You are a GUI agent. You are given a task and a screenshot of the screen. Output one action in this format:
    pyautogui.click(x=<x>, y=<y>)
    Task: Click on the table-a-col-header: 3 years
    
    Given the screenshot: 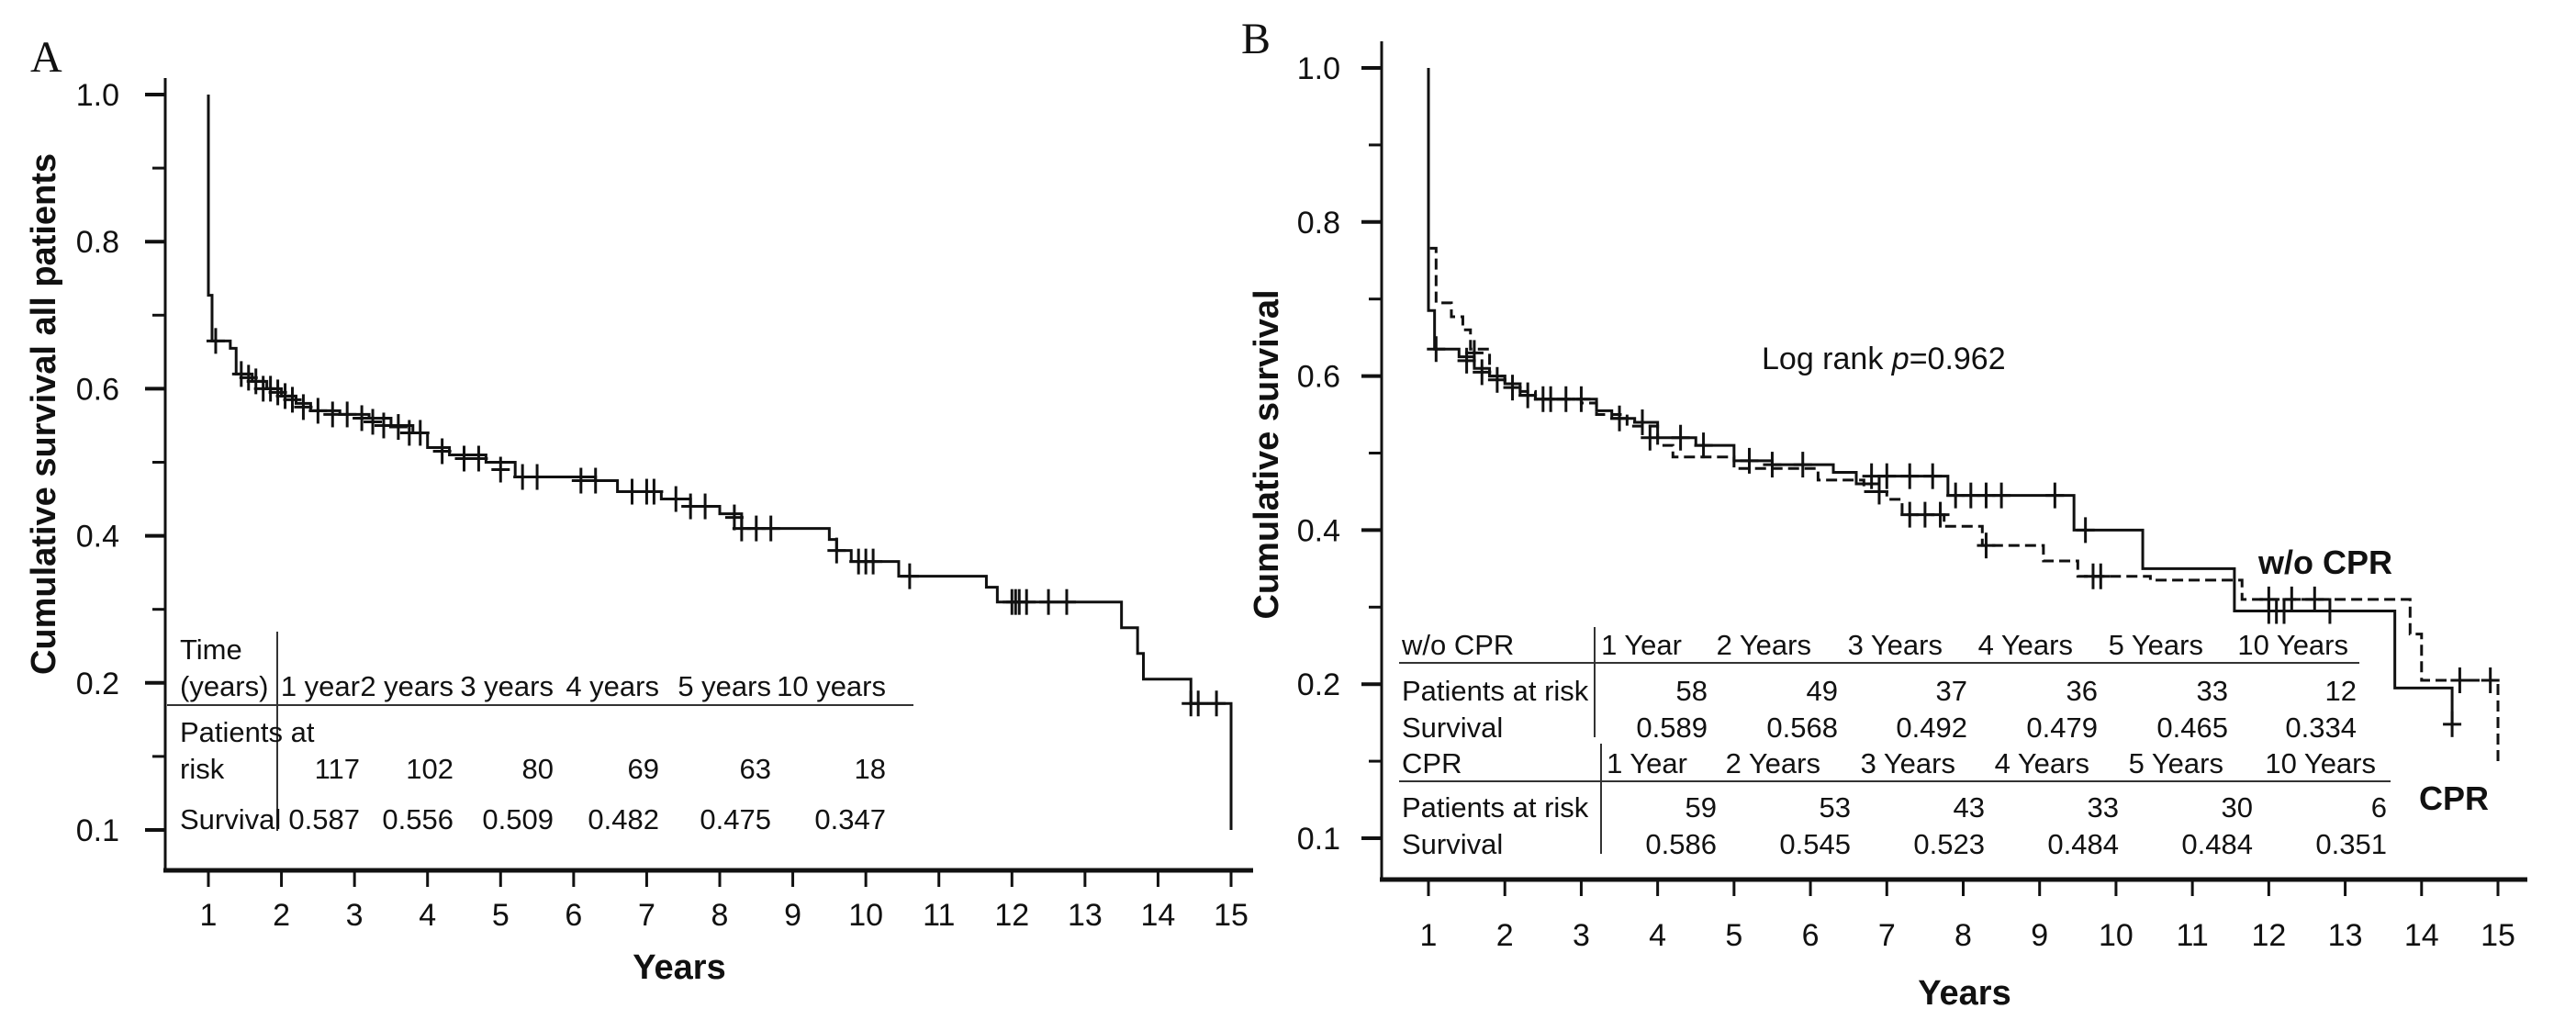 What is the action you would take?
    pyautogui.click(x=507, y=686)
    